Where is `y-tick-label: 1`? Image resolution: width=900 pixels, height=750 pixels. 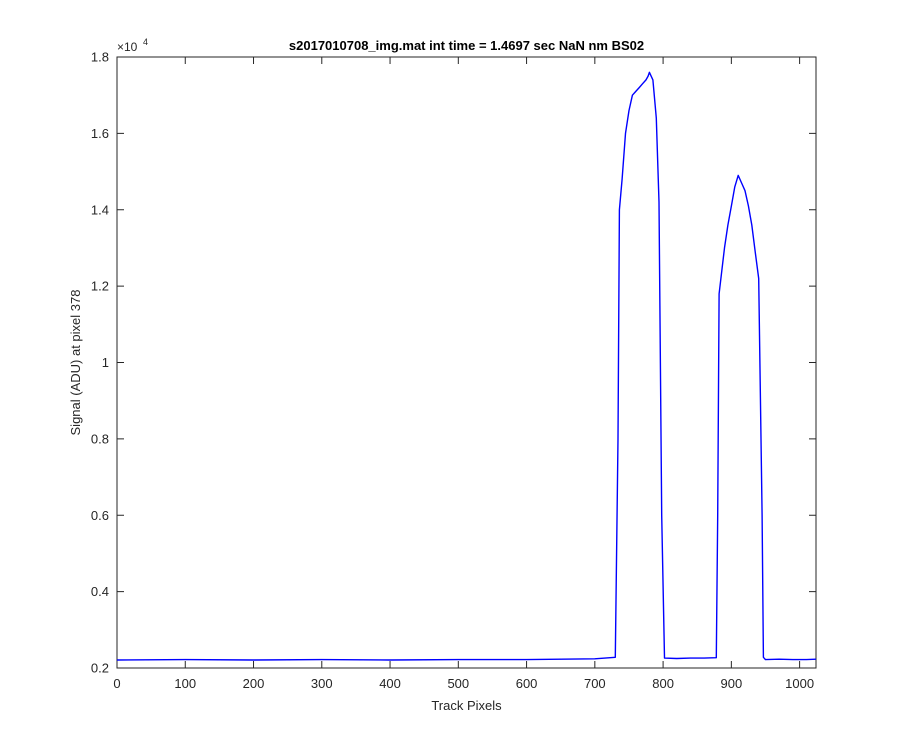 y-tick-label: 1 is located at coordinates (105, 362).